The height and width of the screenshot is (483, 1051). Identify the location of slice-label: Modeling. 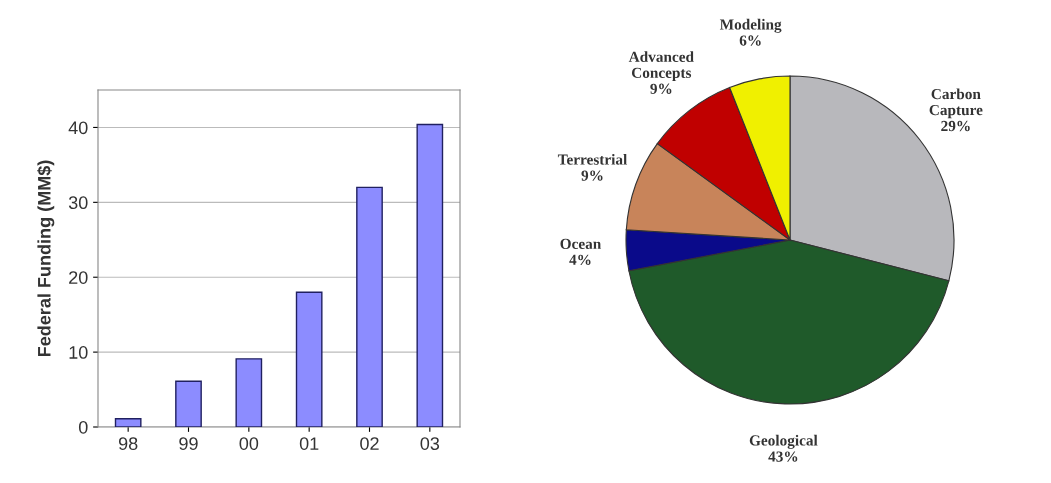
(750, 25).